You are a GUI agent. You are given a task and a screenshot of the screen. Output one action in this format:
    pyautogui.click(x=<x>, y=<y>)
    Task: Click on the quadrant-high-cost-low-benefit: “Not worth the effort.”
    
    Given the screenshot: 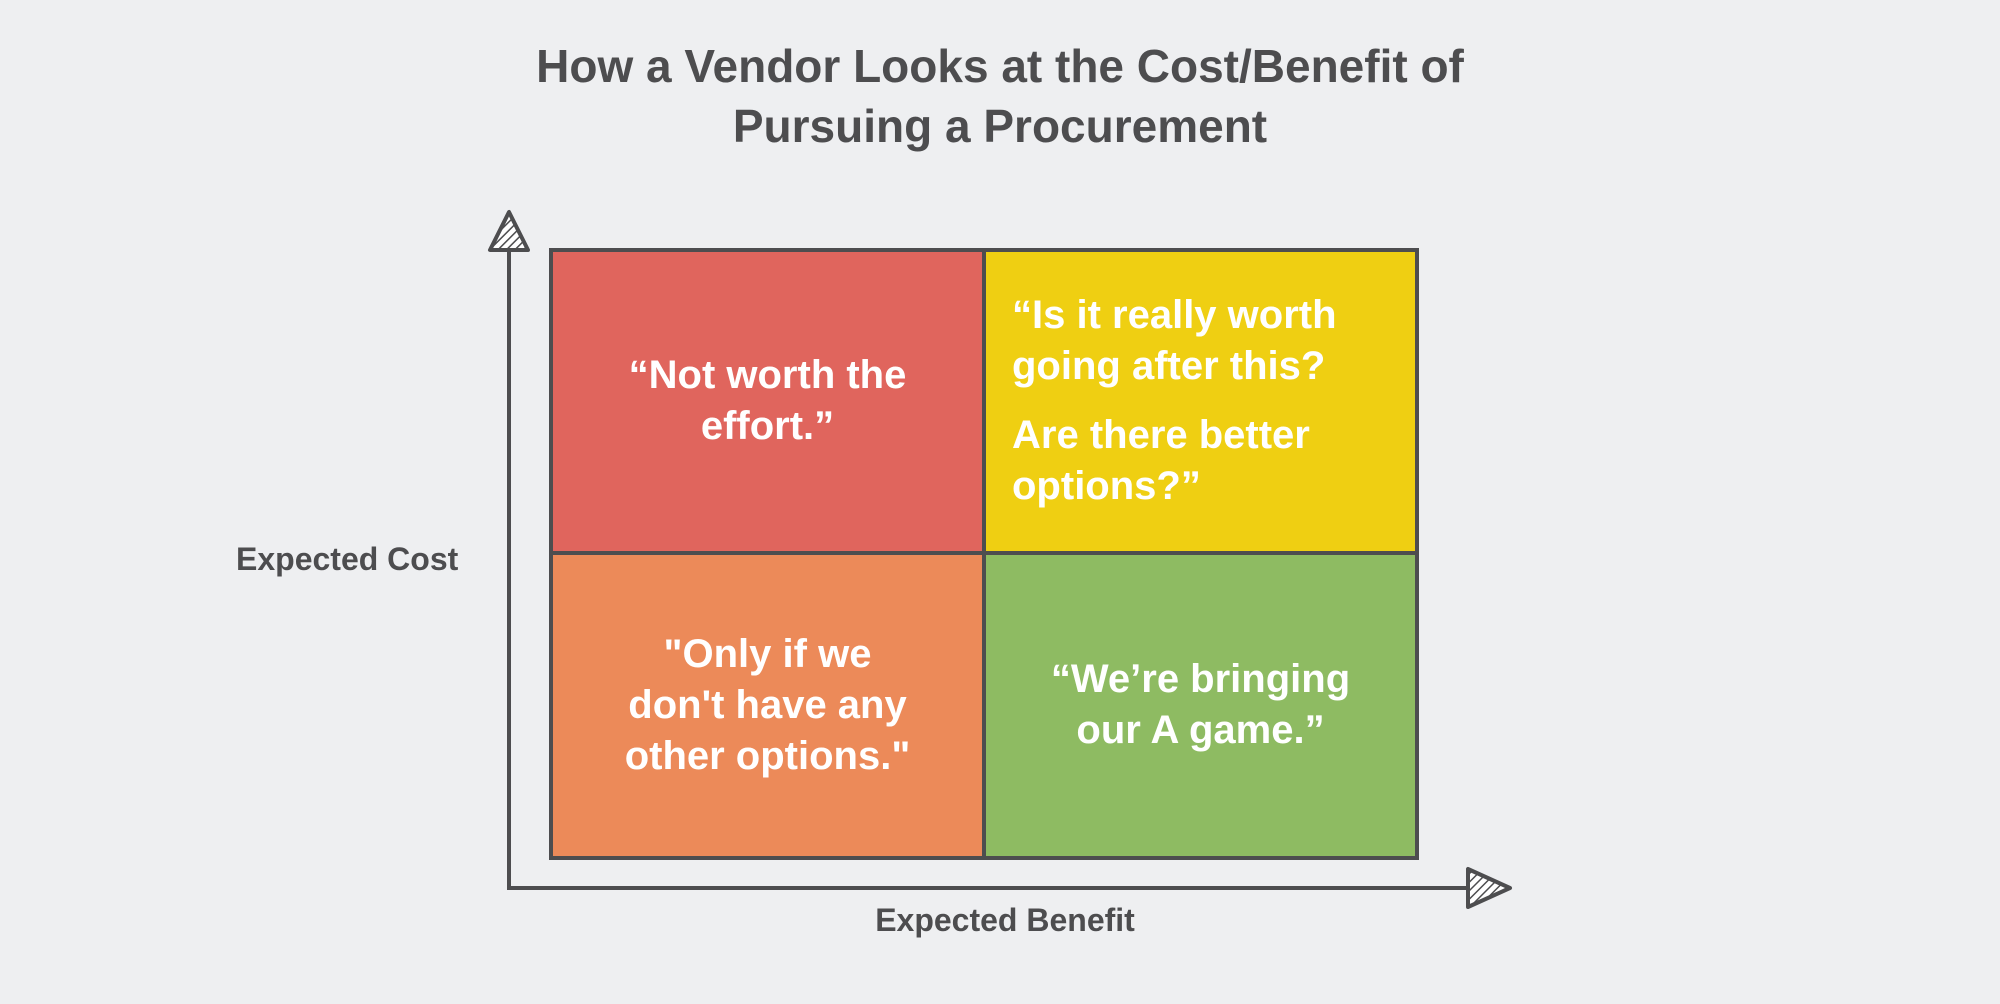 What is the action you would take?
    pyautogui.click(x=767, y=401)
    